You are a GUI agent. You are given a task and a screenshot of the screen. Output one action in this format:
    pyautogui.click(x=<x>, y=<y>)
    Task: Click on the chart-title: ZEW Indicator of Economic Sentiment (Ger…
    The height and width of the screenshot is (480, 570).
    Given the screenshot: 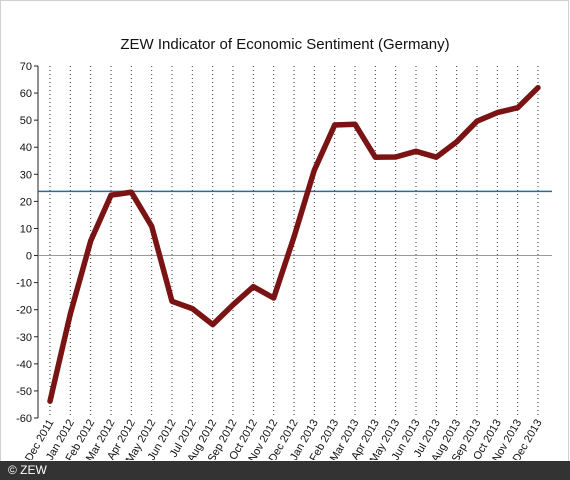 What is the action you would take?
    pyautogui.click(x=285, y=44)
    